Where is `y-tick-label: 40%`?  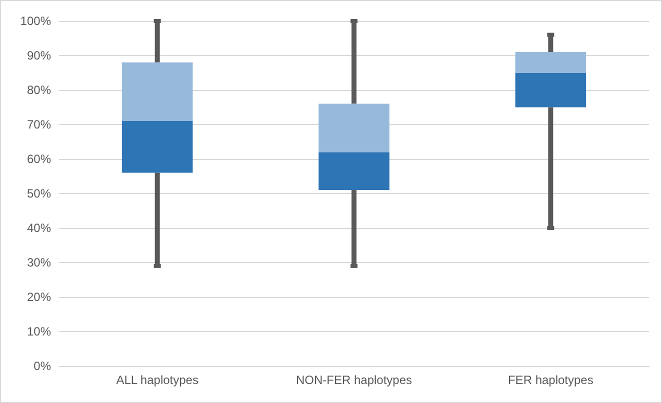
y-tick-label: 40% is located at coordinates (39, 228).